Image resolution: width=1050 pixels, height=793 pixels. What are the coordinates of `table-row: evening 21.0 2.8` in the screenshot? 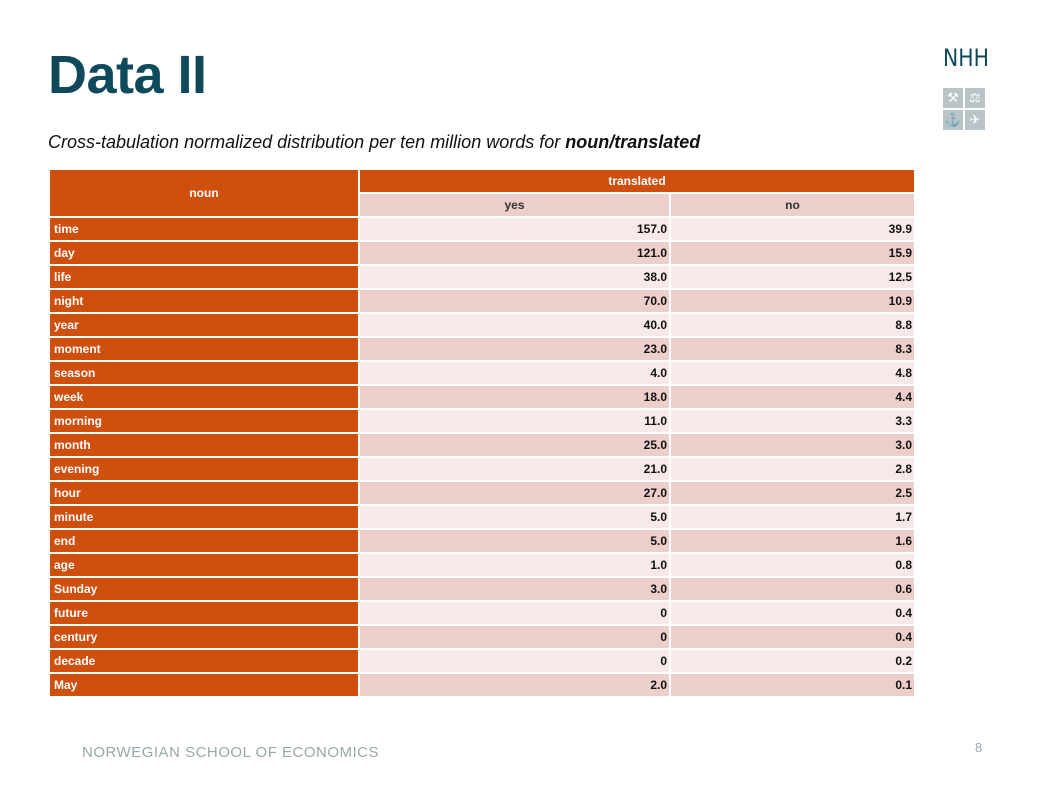 It's located at (482, 469).